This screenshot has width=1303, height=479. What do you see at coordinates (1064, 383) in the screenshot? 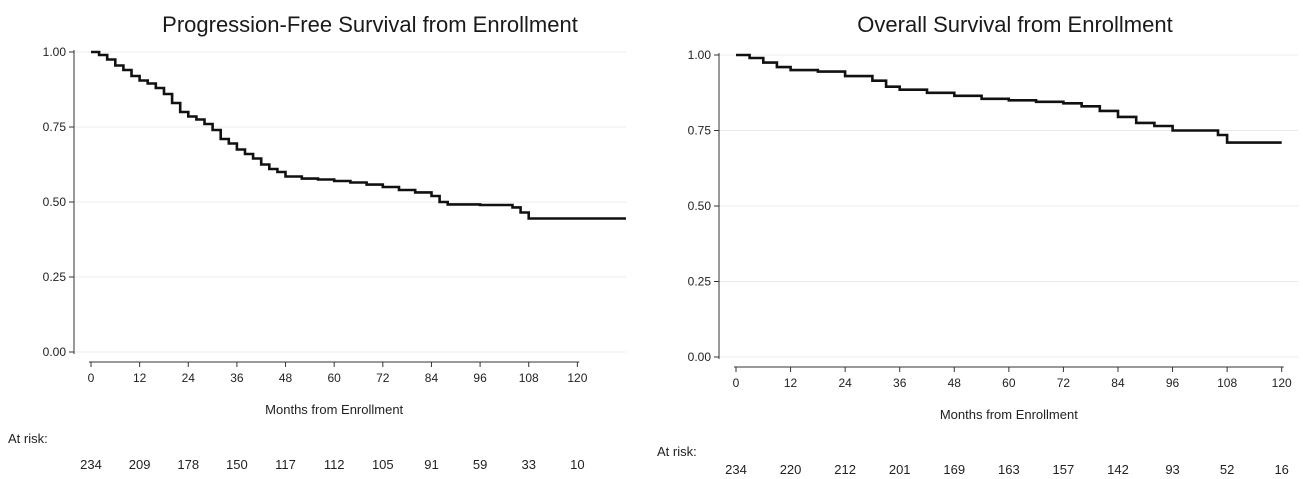
I see `chart2-x-tick-label: 72` at bounding box center [1064, 383].